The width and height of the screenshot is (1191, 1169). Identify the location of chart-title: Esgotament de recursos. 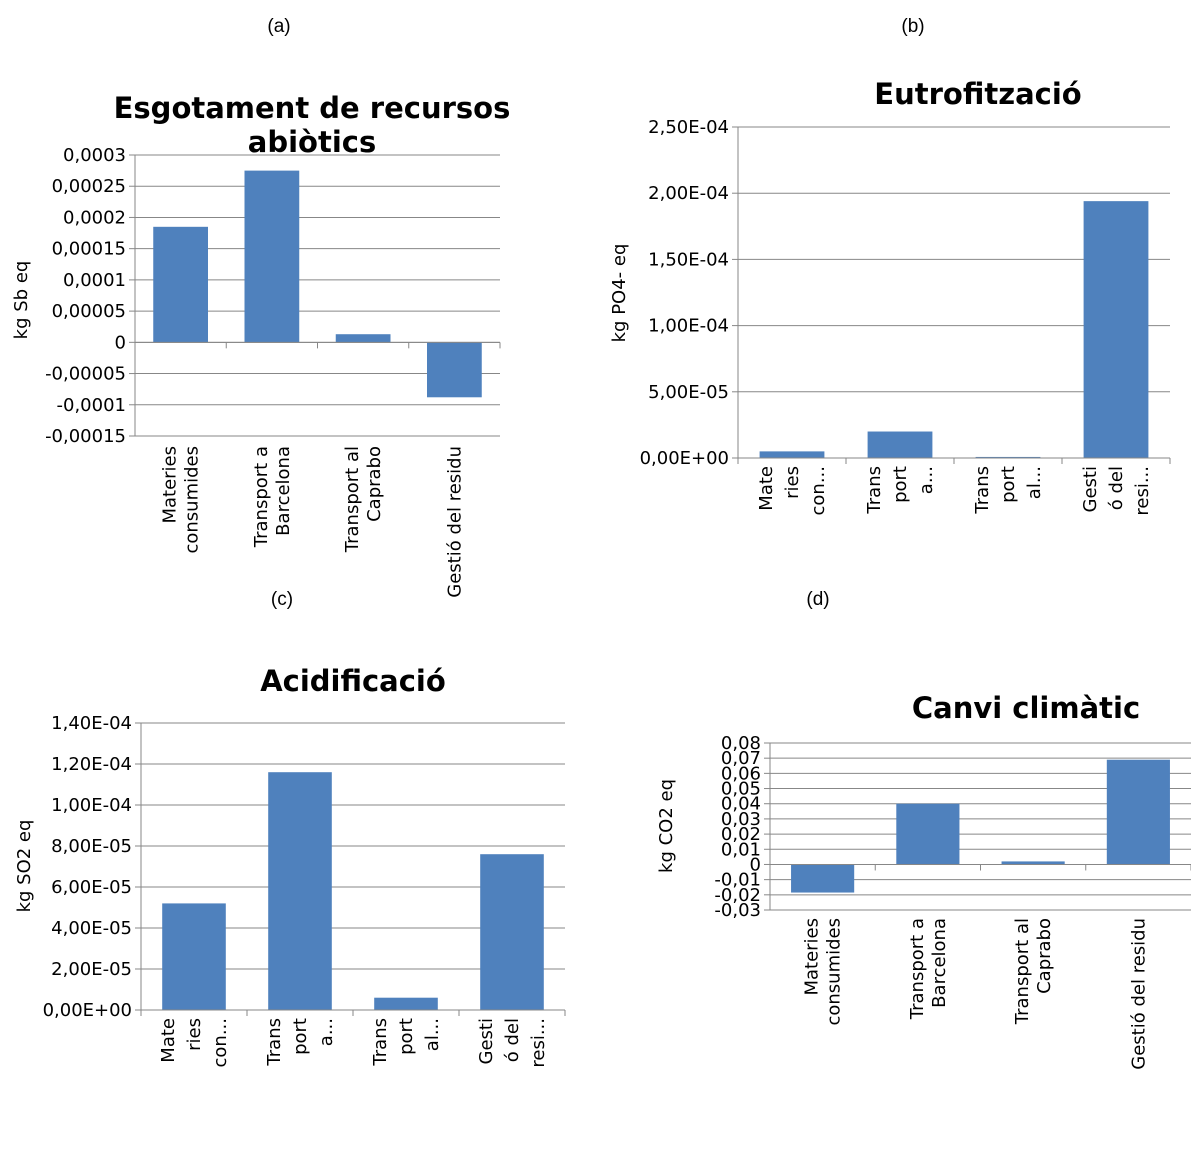
(312, 108).